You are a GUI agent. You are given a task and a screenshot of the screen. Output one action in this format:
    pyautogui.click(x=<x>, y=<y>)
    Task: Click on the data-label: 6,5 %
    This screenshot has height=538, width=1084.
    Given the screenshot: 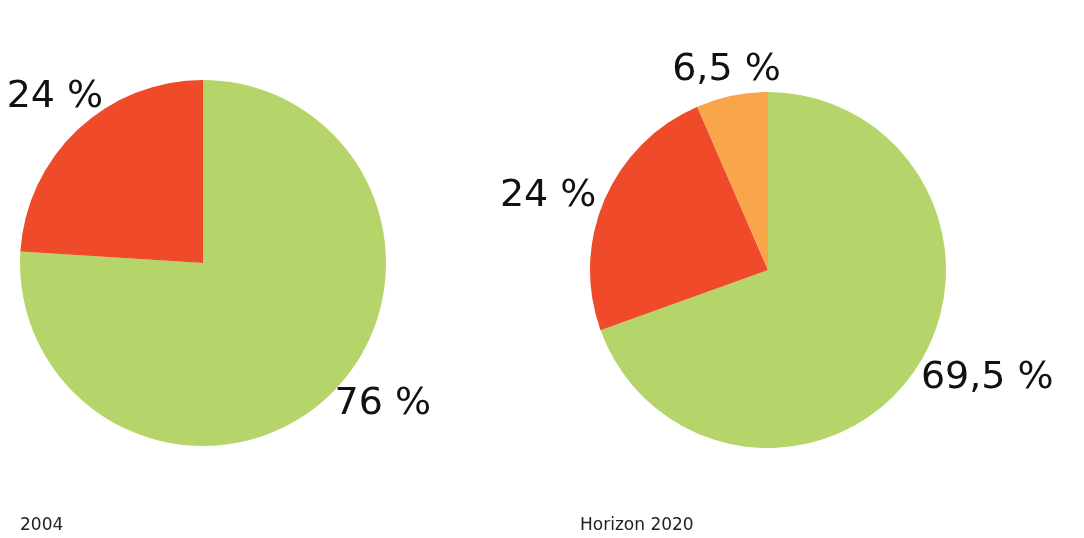 What is the action you would take?
    pyautogui.click(x=726, y=67)
    